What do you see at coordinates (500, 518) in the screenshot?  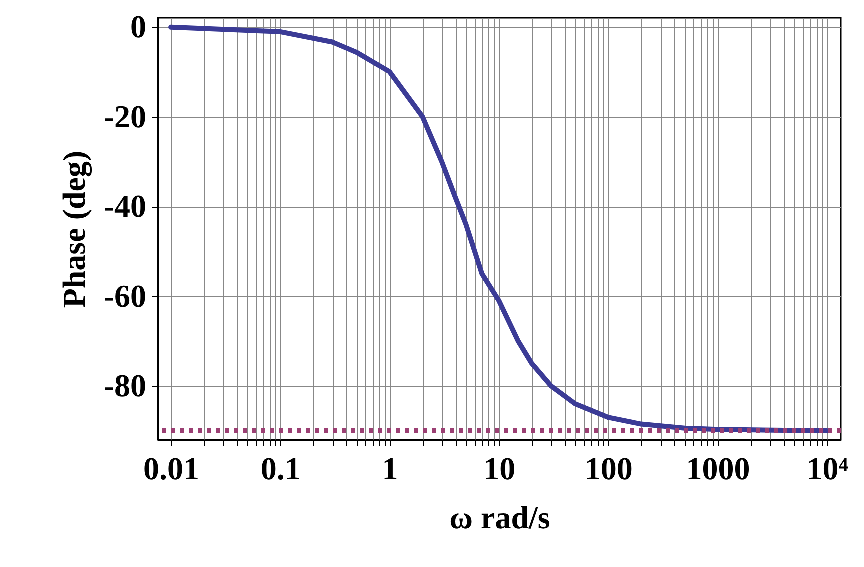 I see `x-axis-title: ω rad/s` at bounding box center [500, 518].